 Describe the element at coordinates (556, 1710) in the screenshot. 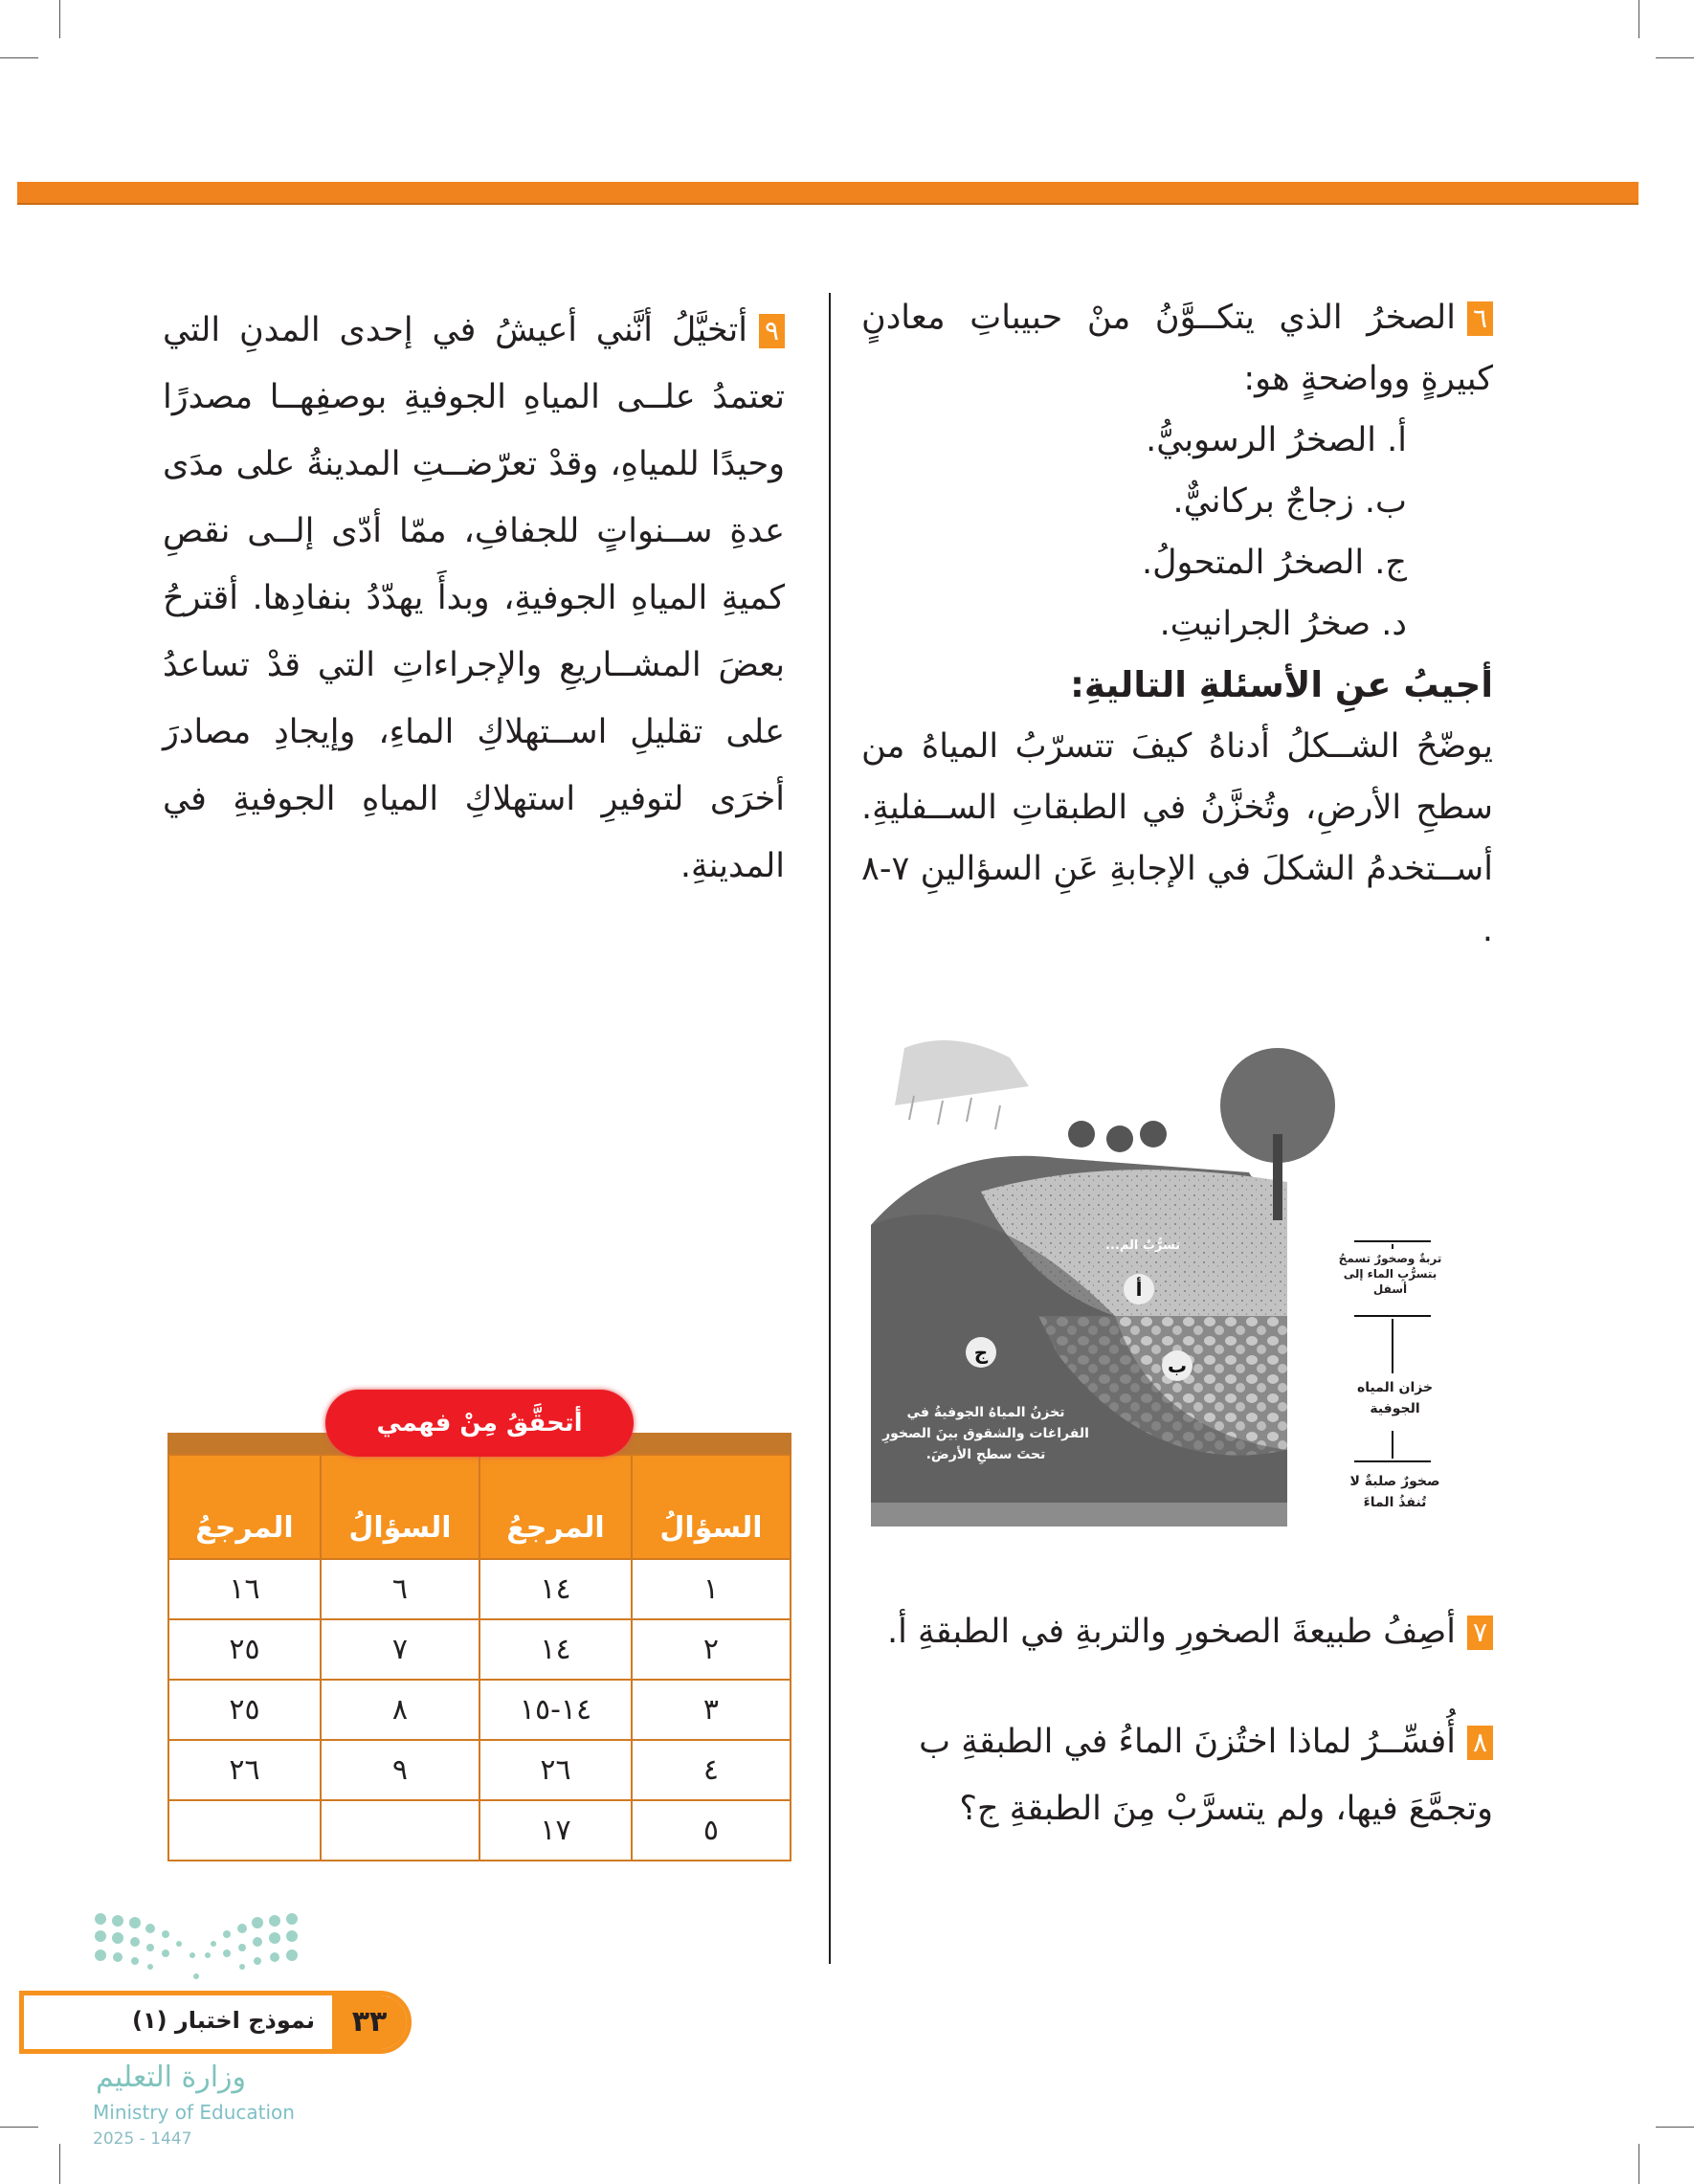

I see `cell: ١٤-١٥` at that location.